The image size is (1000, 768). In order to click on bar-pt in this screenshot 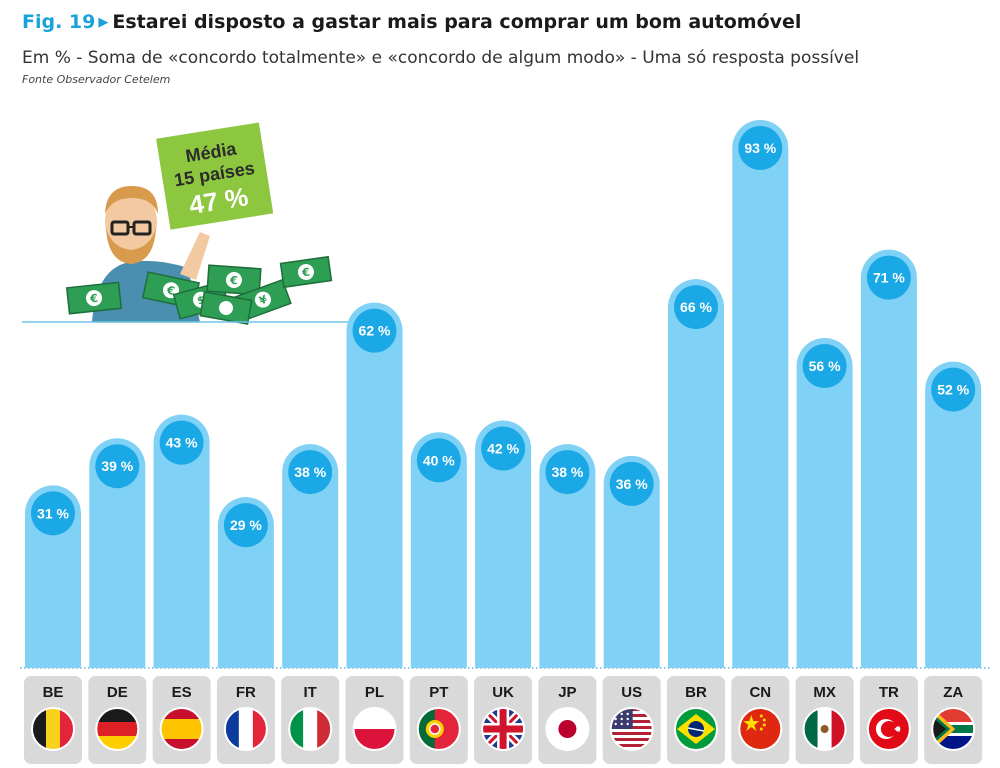, I will do `click(438, 550)`.